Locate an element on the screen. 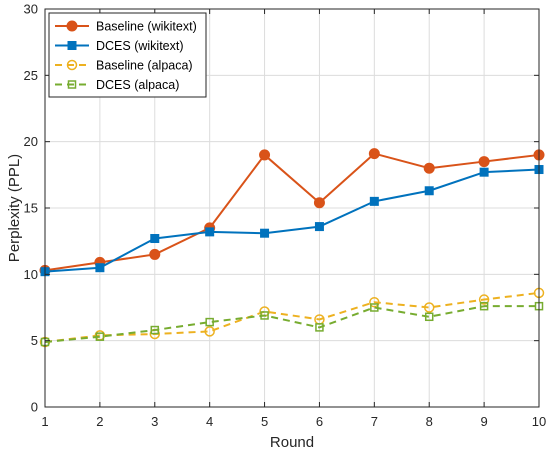  x-tick-label: 2 is located at coordinates (99, 421).